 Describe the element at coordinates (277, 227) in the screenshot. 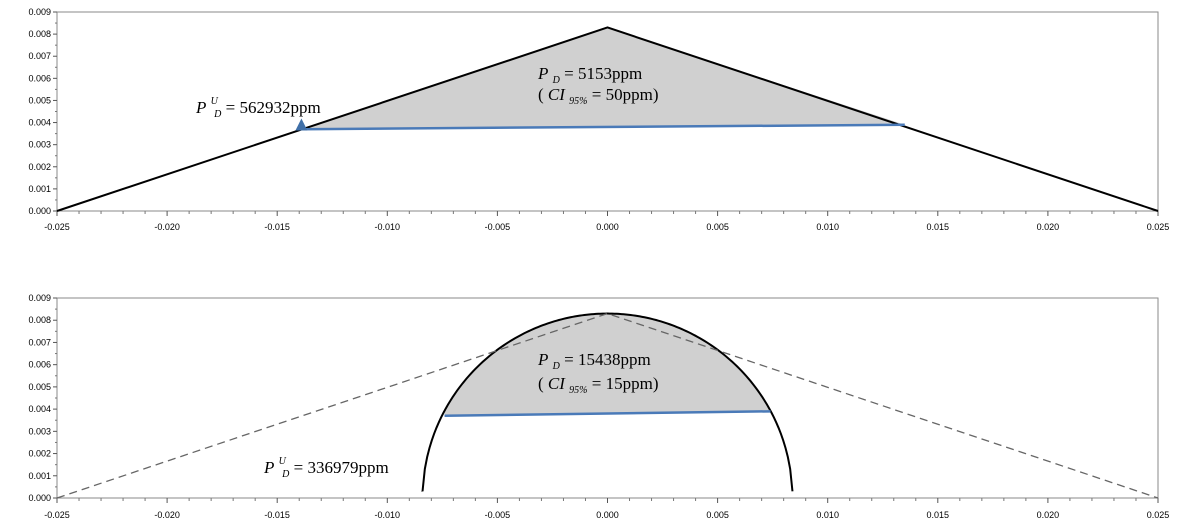

I see `top-x-tick-label: -0.015` at that location.